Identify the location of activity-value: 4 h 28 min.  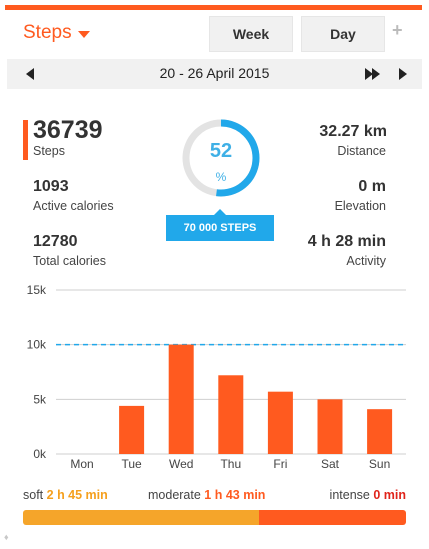
(346, 241).